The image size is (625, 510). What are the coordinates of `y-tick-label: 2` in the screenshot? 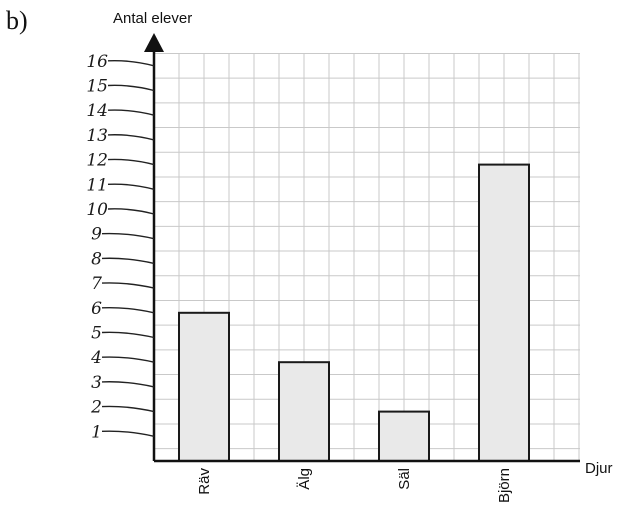 It's located at (96, 408).